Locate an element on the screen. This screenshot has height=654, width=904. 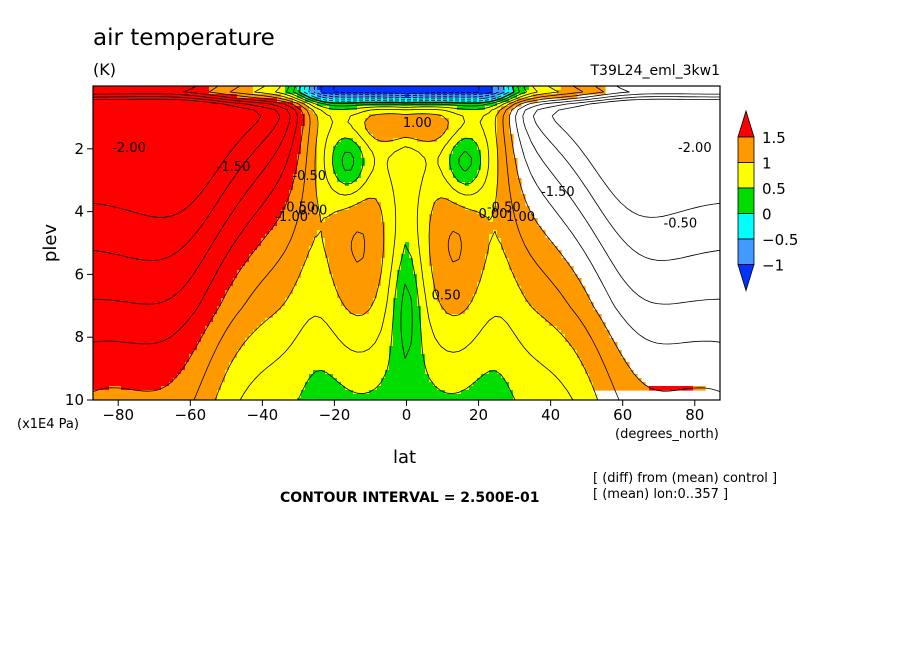
contour-line is located at coordinates (406, 92).